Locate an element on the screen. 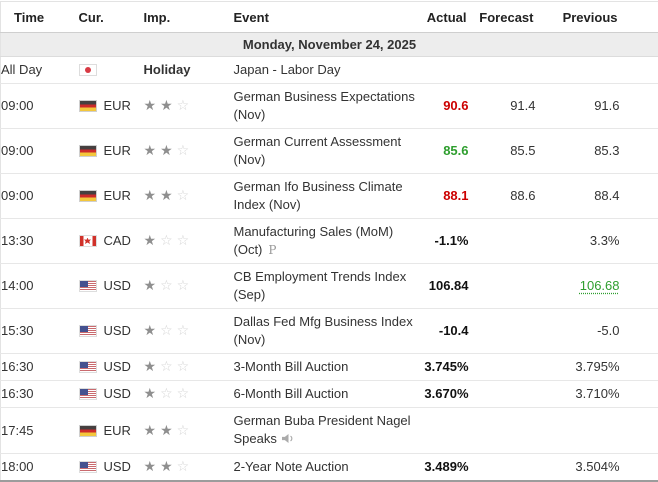 The image size is (658, 482). table-row: All Day Holiday Japan - Labor Day is located at coordinates (329, 70).